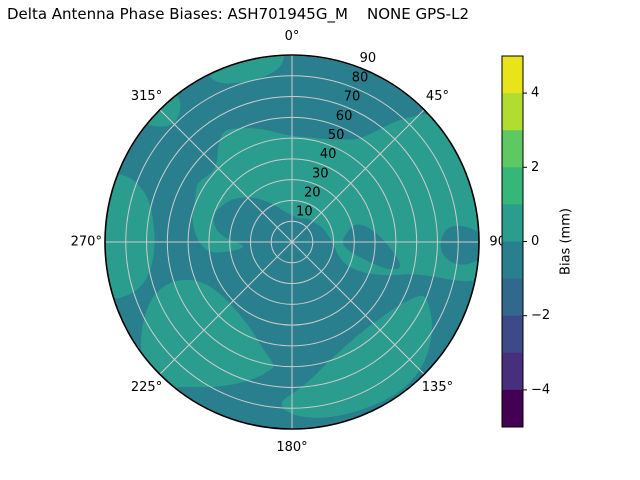 This screenshot has width=640, height=480. What do you see at coordinates (566, 241) in the screenshot?
I see `colorbar-axis-label: Bias (mm)` at bounding box center [566, 241].